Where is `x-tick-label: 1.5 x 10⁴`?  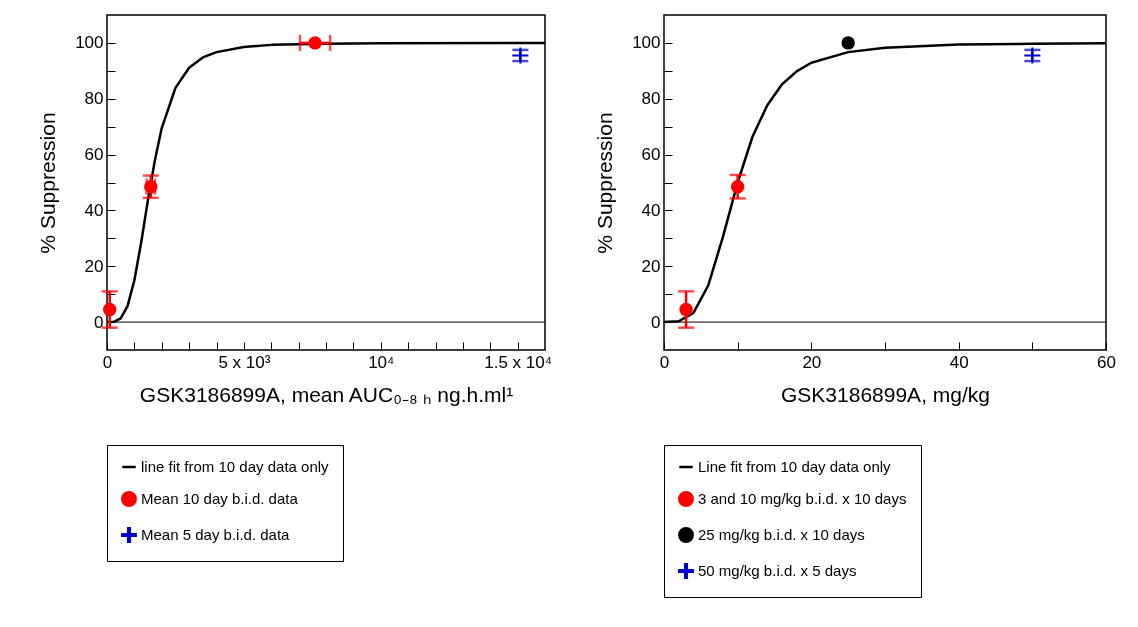
x-tick-label: 1.5 x 10⁴ is located at coordinates (518, 362).